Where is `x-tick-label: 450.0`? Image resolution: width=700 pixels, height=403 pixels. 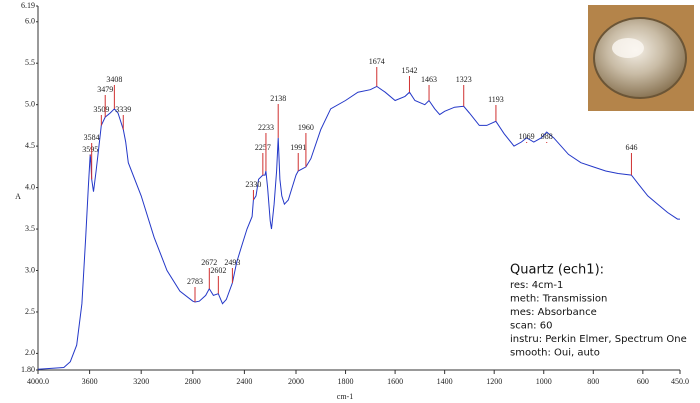 x-tick-label: 450.0 is located at coordinates (680, 381).